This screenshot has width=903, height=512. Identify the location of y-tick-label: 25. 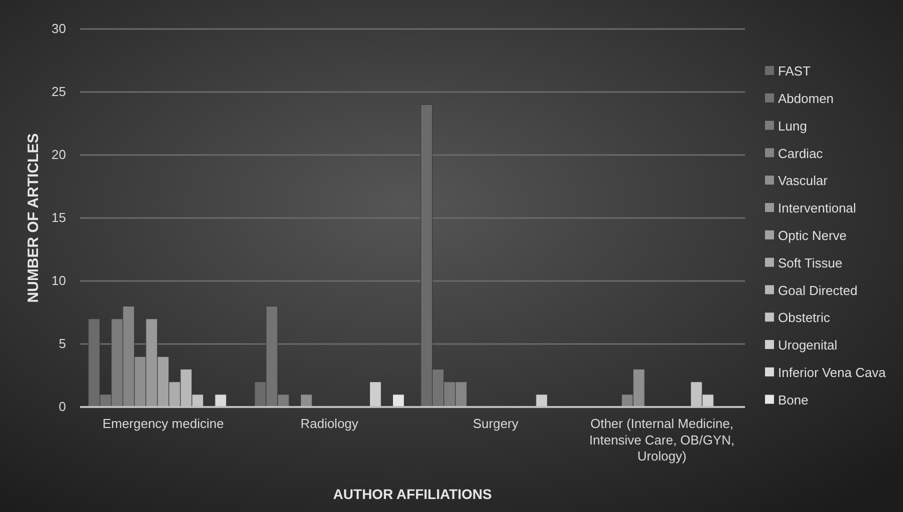
(59, 92).